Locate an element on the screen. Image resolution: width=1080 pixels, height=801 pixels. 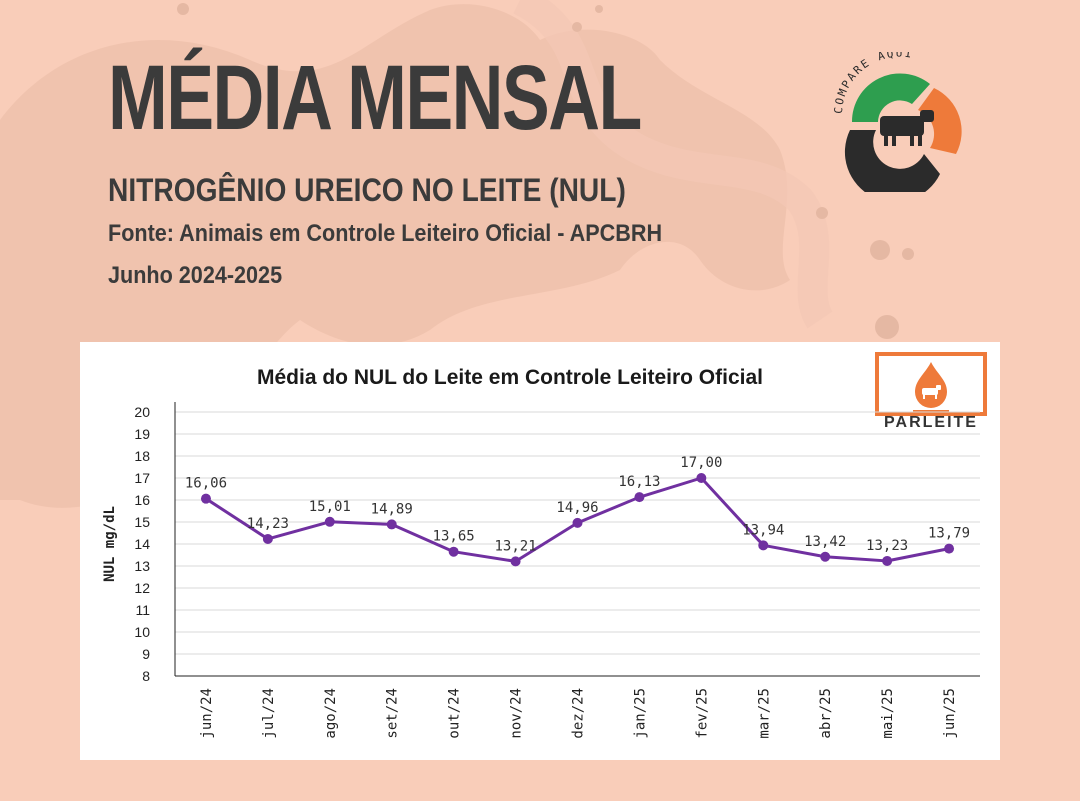
y-tick-label: 12 is located at coordinates (142, 588).